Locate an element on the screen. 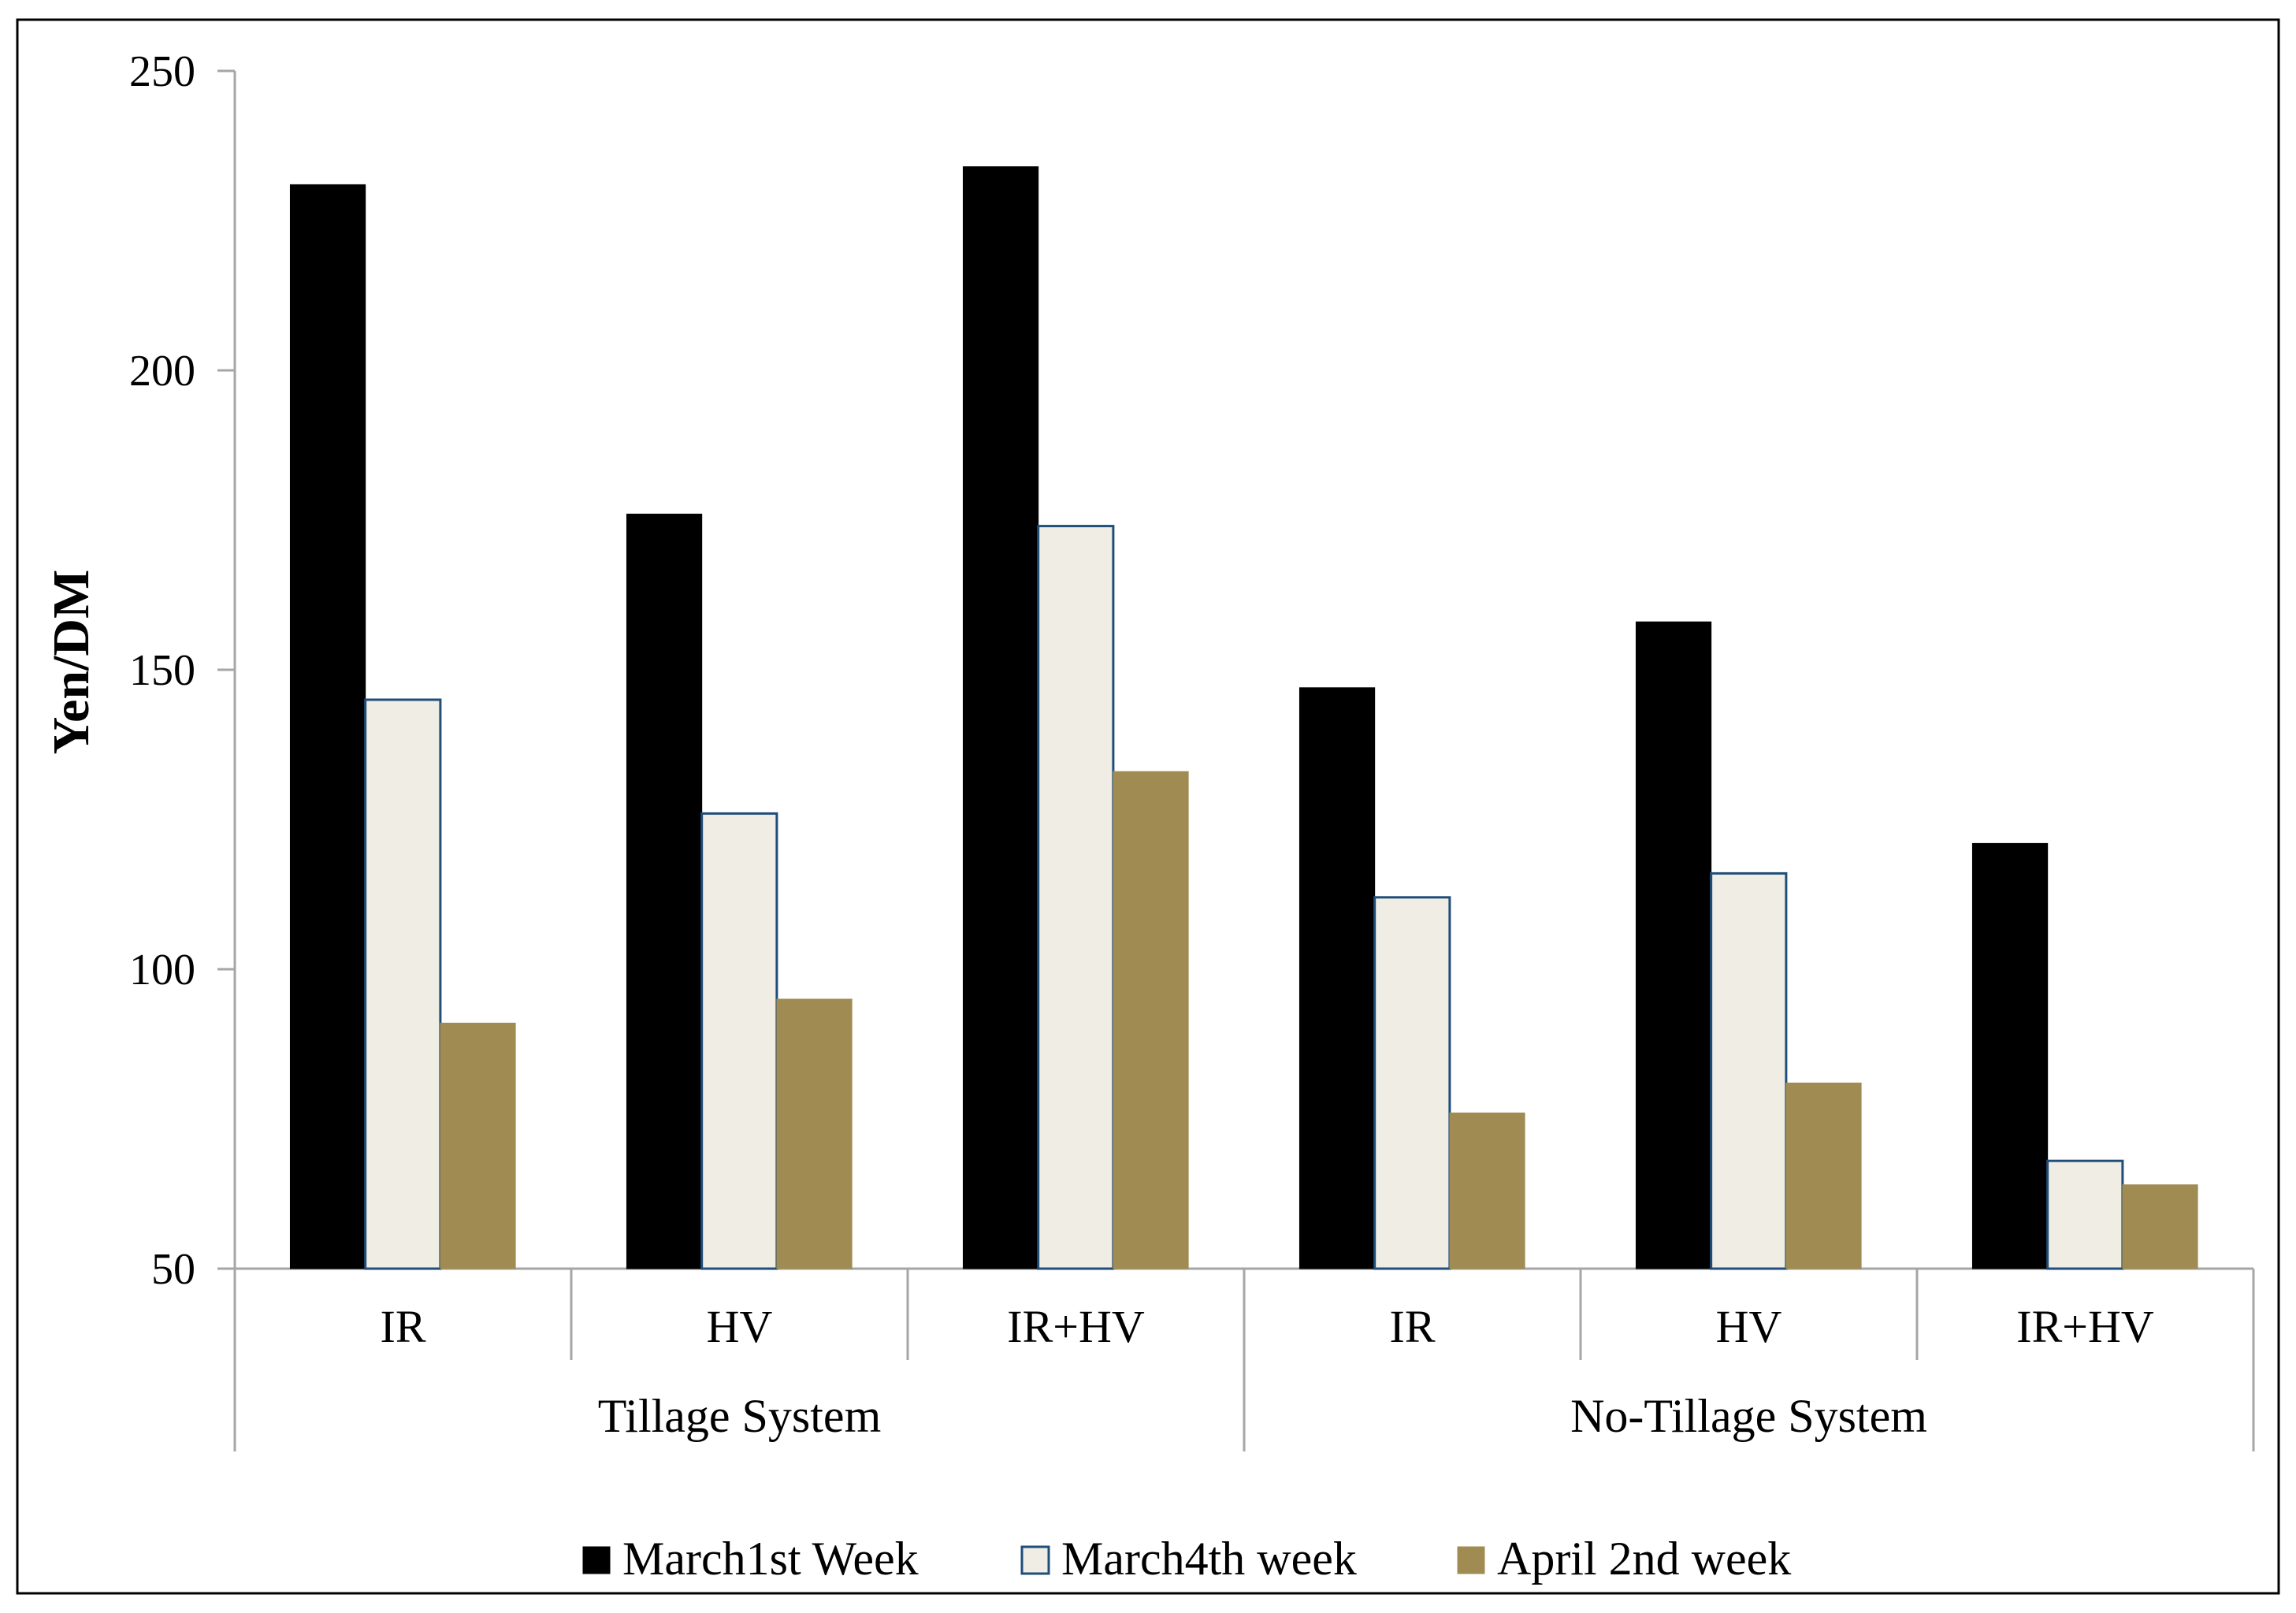  legend-label: March1st Week is located at coordinates (770, 1559).